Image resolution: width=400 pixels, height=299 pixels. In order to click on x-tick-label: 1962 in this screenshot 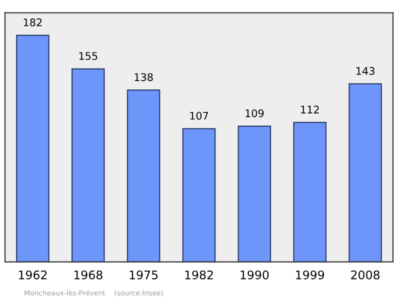, I will do `click(32, 275)`.